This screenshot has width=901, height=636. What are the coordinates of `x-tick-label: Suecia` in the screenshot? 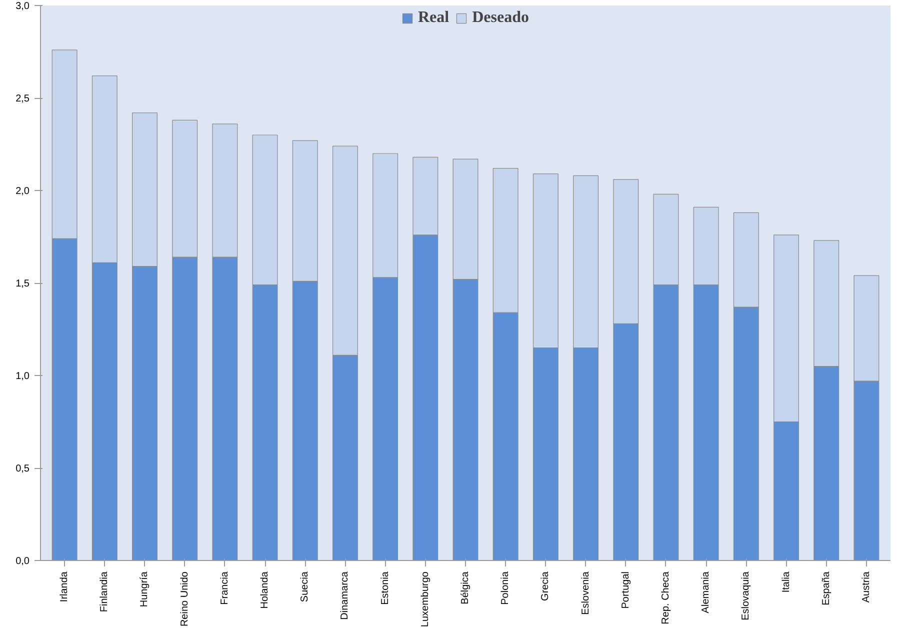 It's located at (305, 586).